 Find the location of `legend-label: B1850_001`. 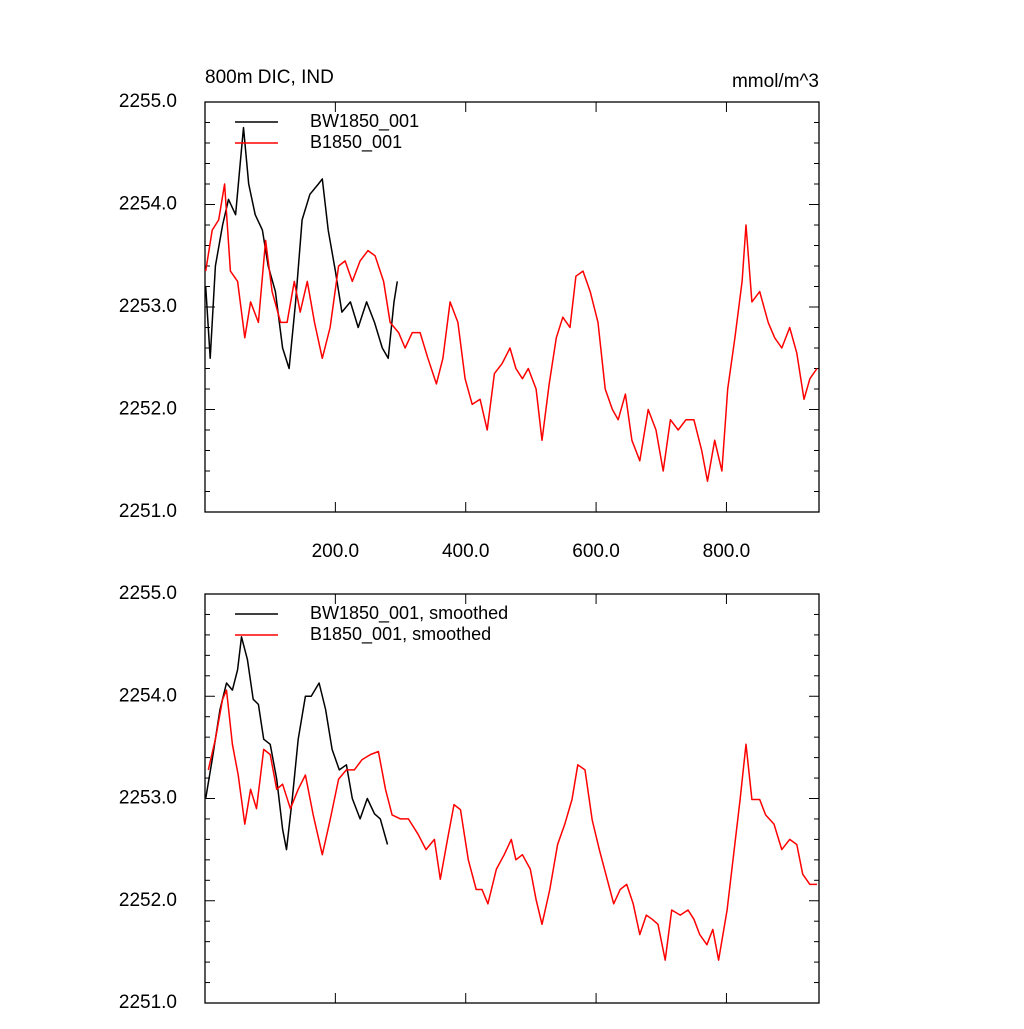

legend-label: B1850_001 is located at coordinates (356, 142).